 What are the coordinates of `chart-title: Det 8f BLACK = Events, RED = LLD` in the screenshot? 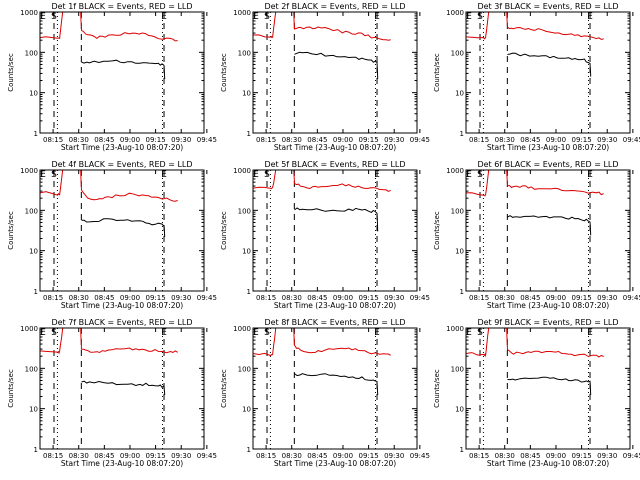 It's located at (334, 322).